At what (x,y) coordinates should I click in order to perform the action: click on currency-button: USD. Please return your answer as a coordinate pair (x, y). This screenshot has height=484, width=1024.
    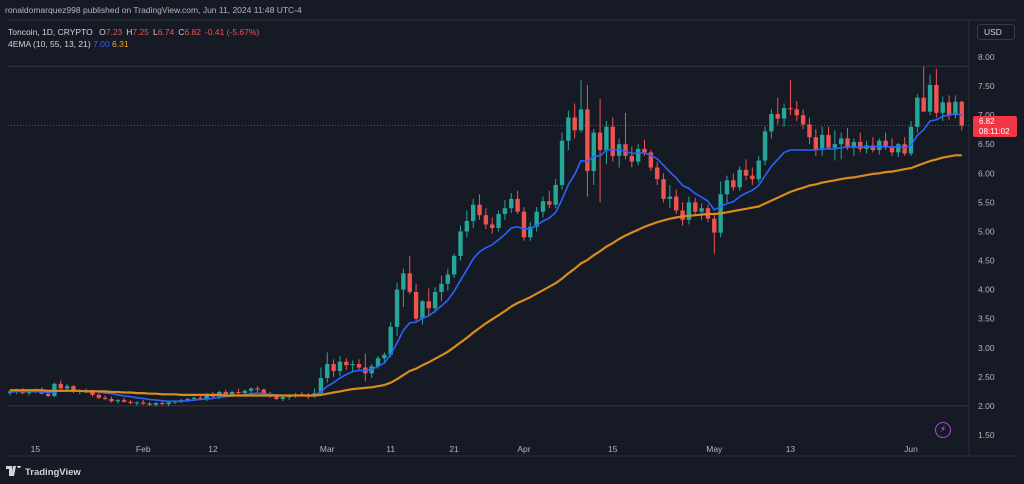
    Looking at the image, I should click on (996, 32).